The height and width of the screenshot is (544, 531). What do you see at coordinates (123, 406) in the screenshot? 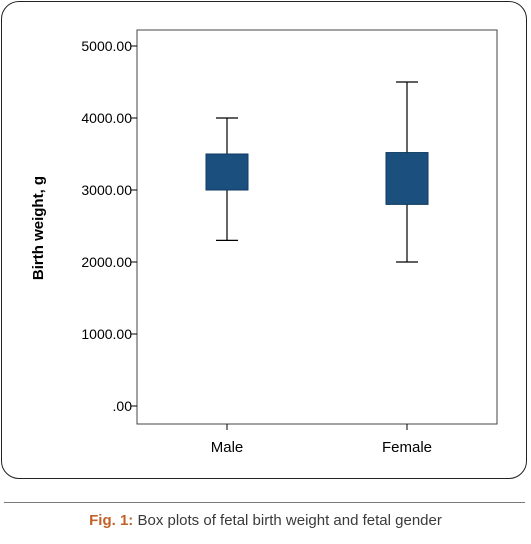
I see `y-tick-label: .00` at bounding box center [123, 406].